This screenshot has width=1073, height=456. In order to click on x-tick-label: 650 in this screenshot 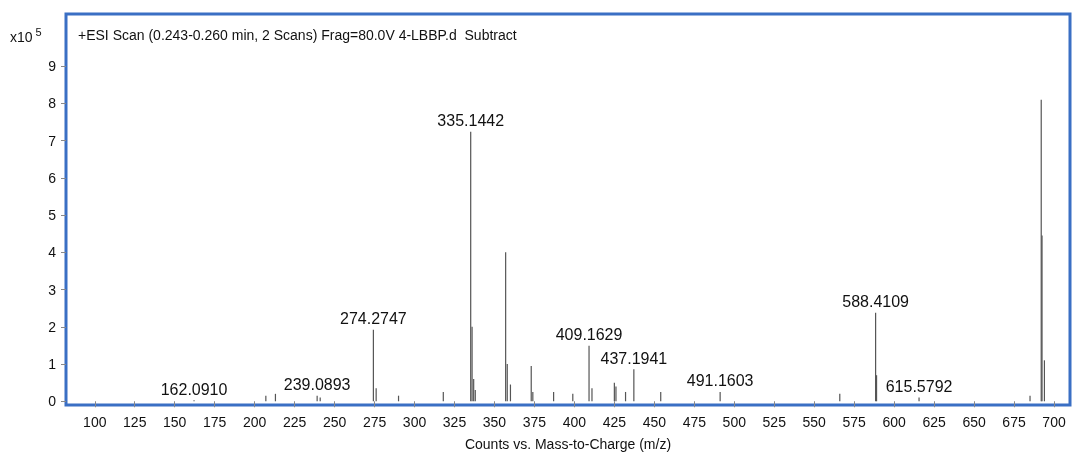, I will do `click(974, 422)`.